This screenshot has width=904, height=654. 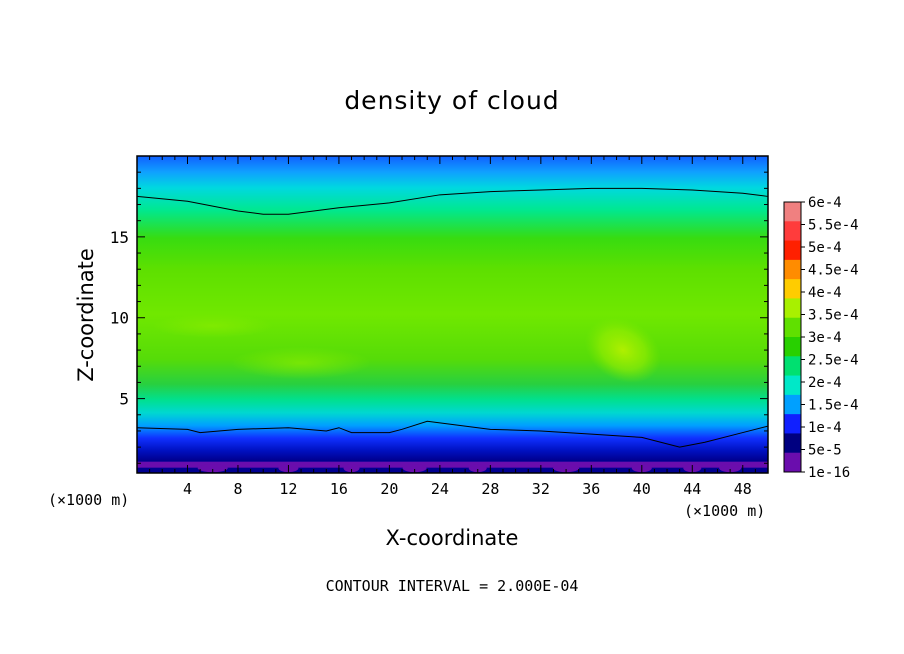 What do you see at coordinates (440, 489) in the screenshot?
I see `x-tick-label: 24` at bounding box center [440, 489].